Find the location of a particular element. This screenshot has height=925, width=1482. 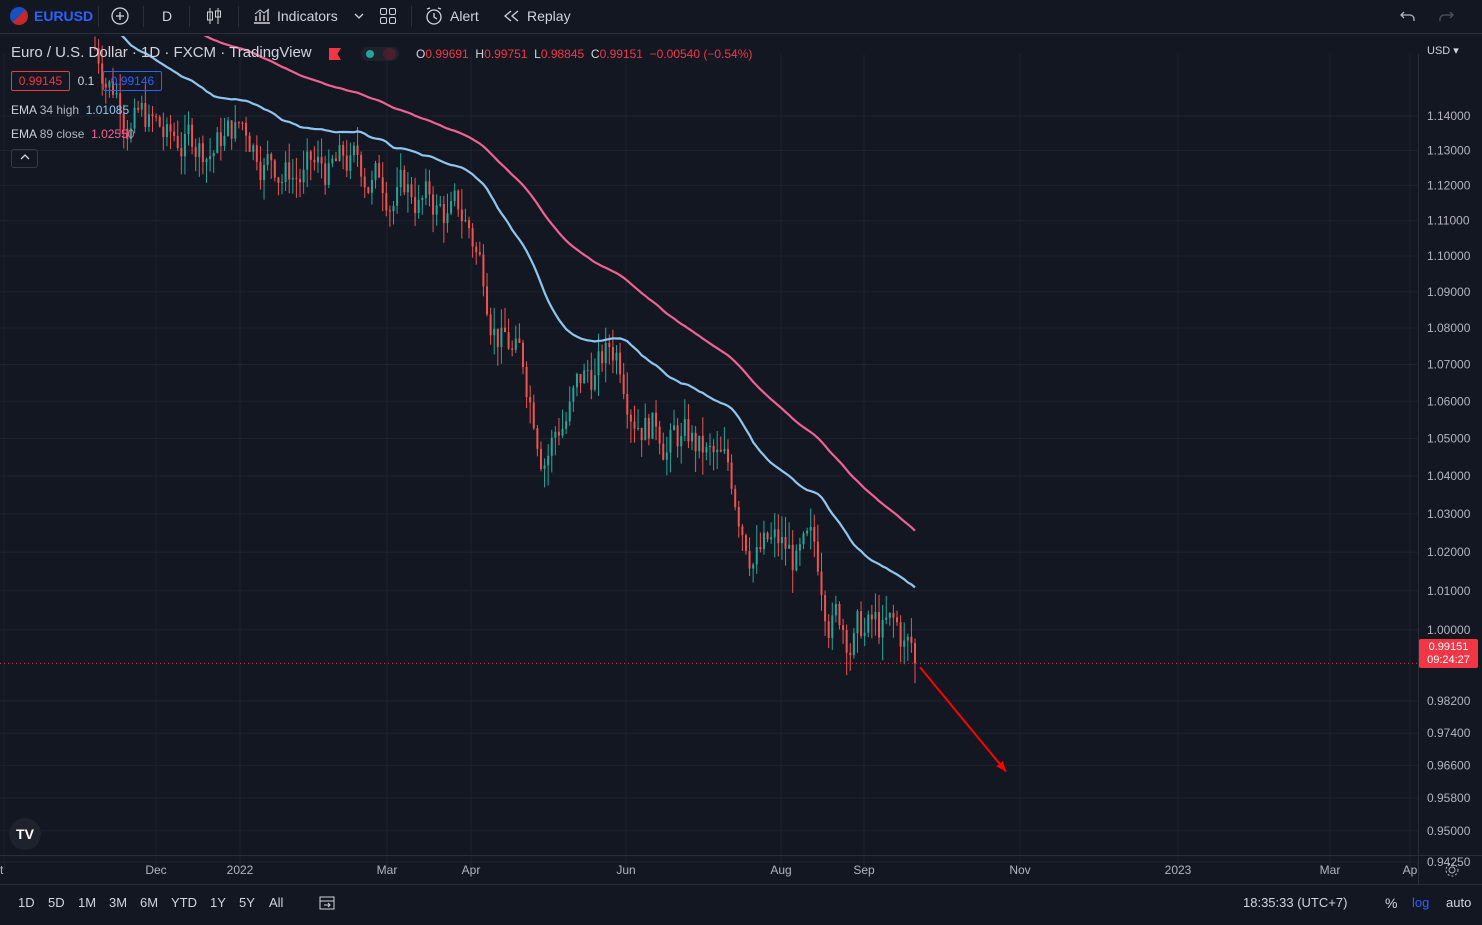

undo-button is located at coordinates (1408, 16).